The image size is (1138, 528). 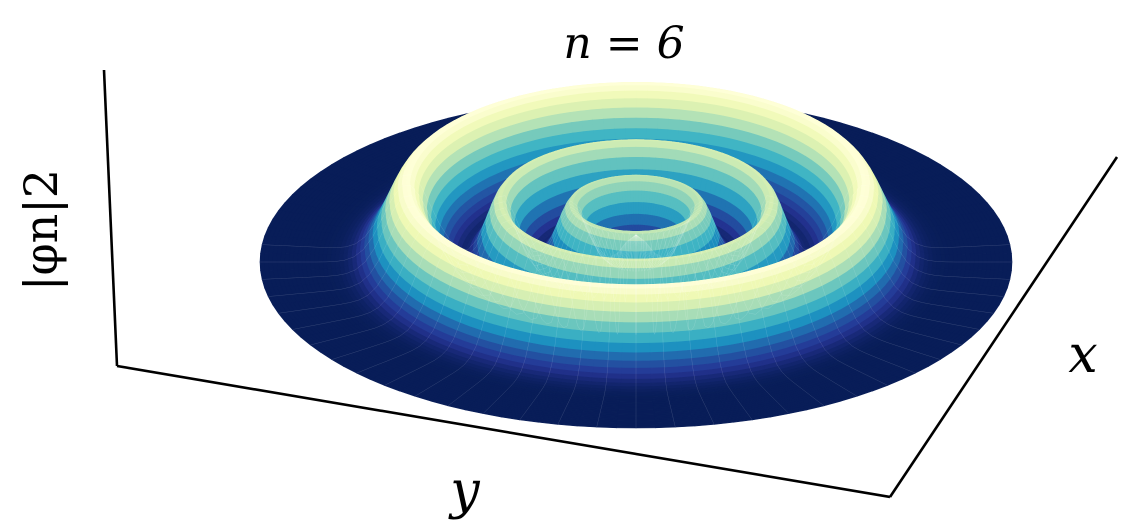 I want to click on x-axis-line, so click(x=1003, y=327).